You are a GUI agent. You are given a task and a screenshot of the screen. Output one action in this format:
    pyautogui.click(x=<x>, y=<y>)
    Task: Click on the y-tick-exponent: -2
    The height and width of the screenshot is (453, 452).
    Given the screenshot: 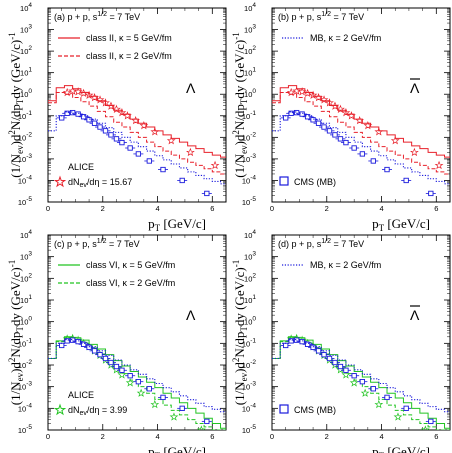 What is the action you would take?
    pyautogui.click(x=253, y=134)
    